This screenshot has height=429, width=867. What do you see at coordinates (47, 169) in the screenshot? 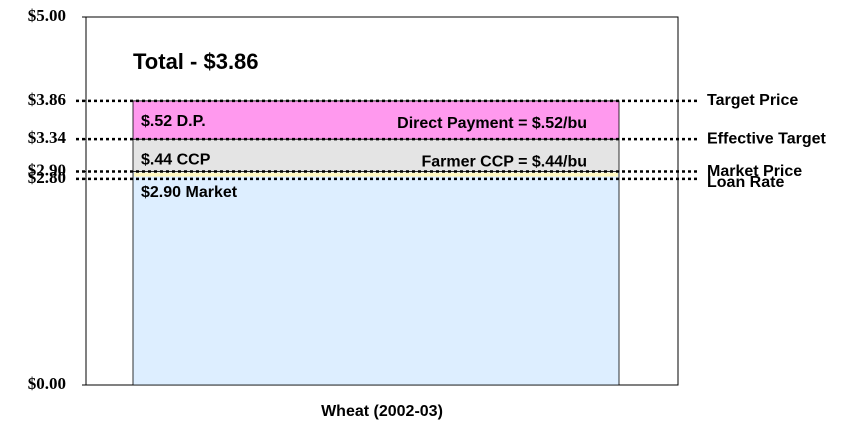
I see `y-tick-label: $2.90` at bounding box center [47, 169].